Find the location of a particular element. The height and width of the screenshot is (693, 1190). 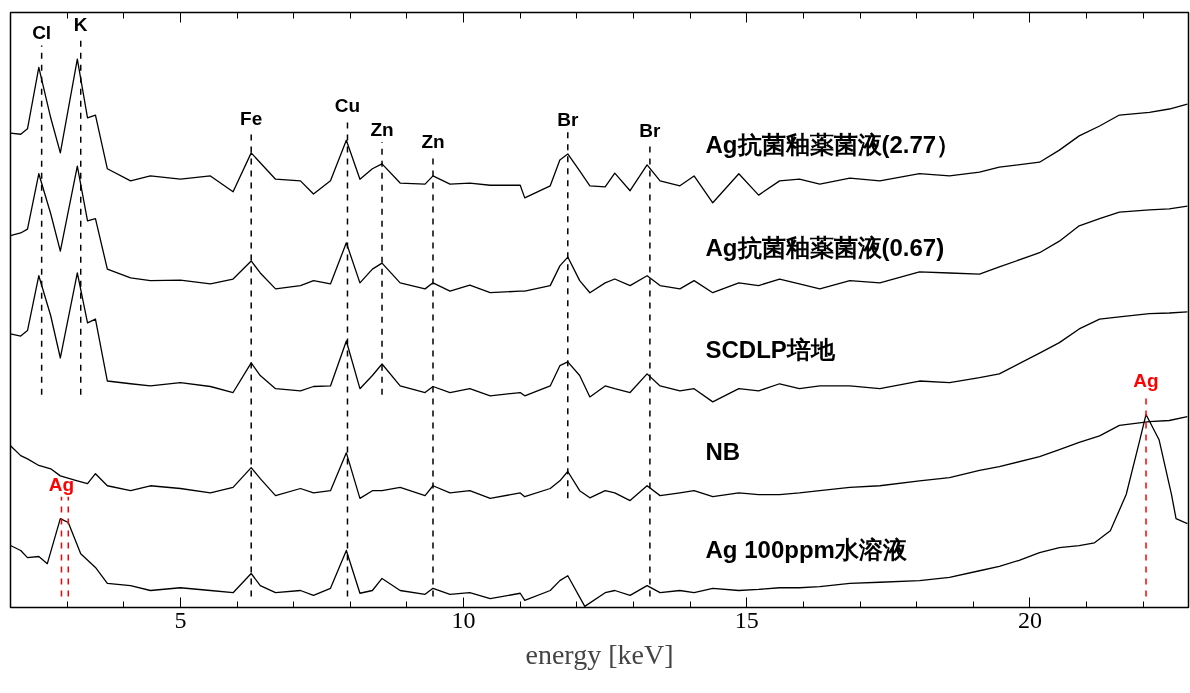

x-tick-label: 10 is located at coordinates (463, 619).